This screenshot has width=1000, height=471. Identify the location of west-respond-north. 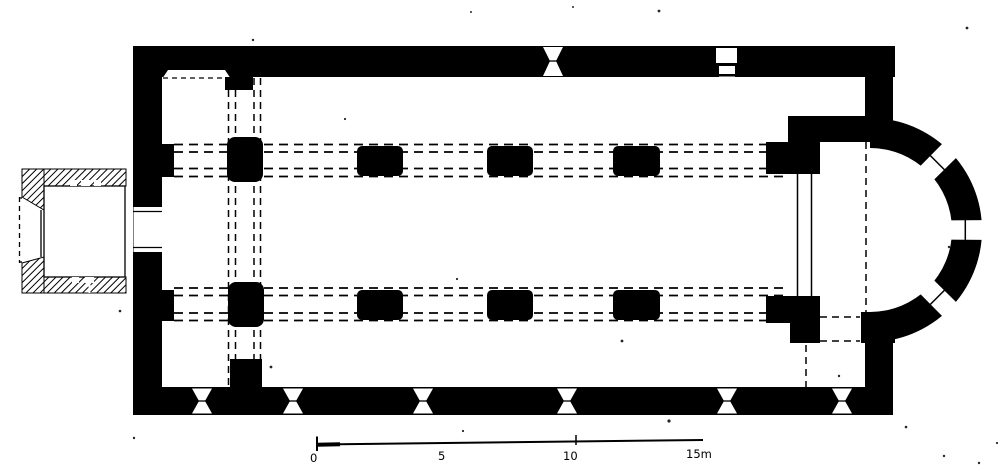
(167, 160).